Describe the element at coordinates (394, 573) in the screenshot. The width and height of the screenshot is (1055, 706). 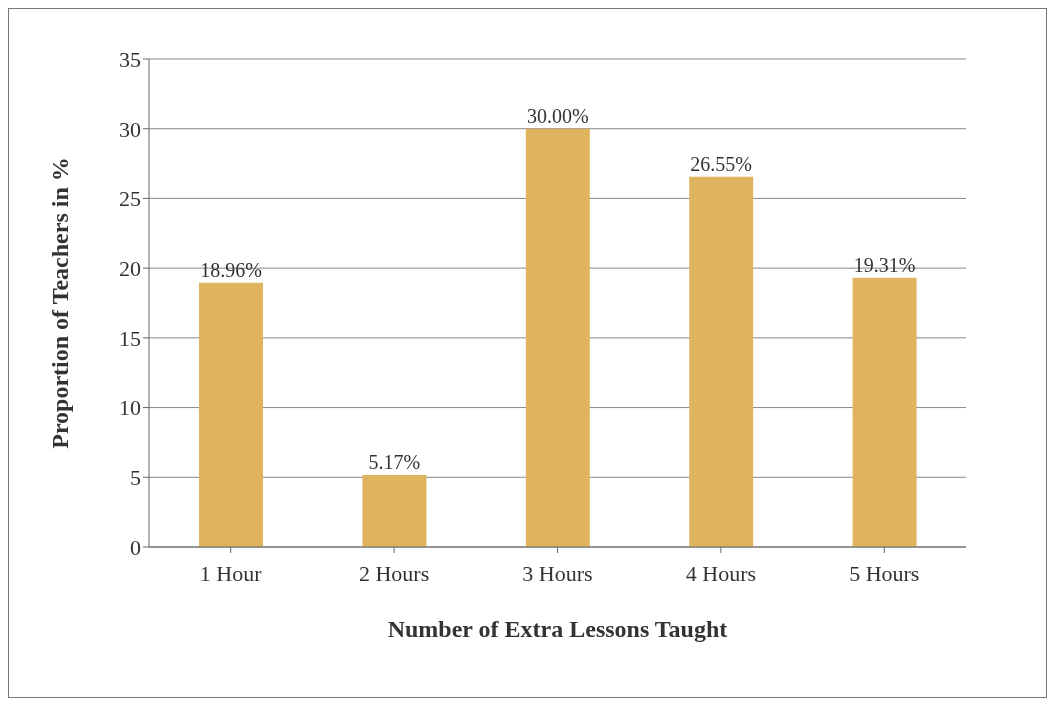
I see `x-tick-label: 2 Hours` at that location.